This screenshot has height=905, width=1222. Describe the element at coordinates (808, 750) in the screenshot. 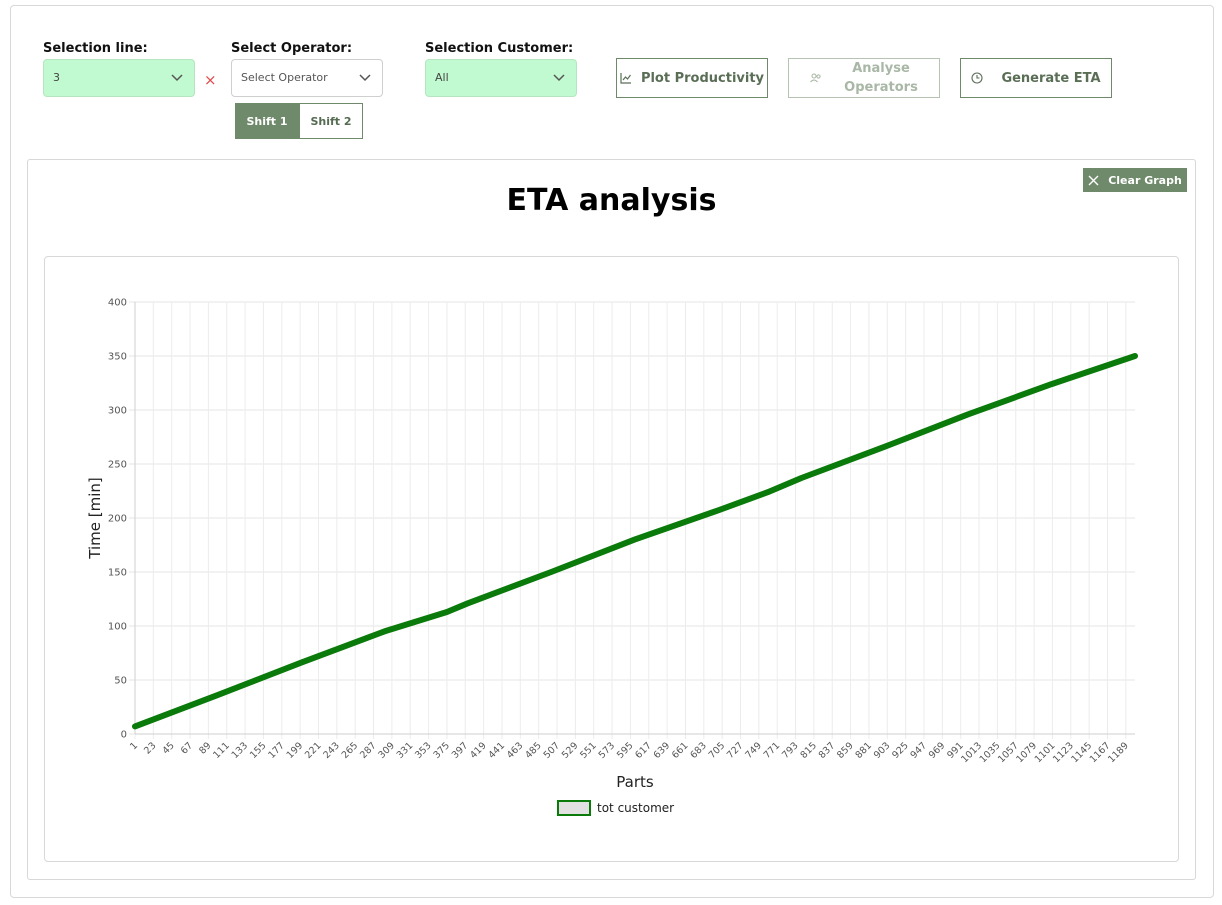

I see `x-tick-label: 815` at that location.